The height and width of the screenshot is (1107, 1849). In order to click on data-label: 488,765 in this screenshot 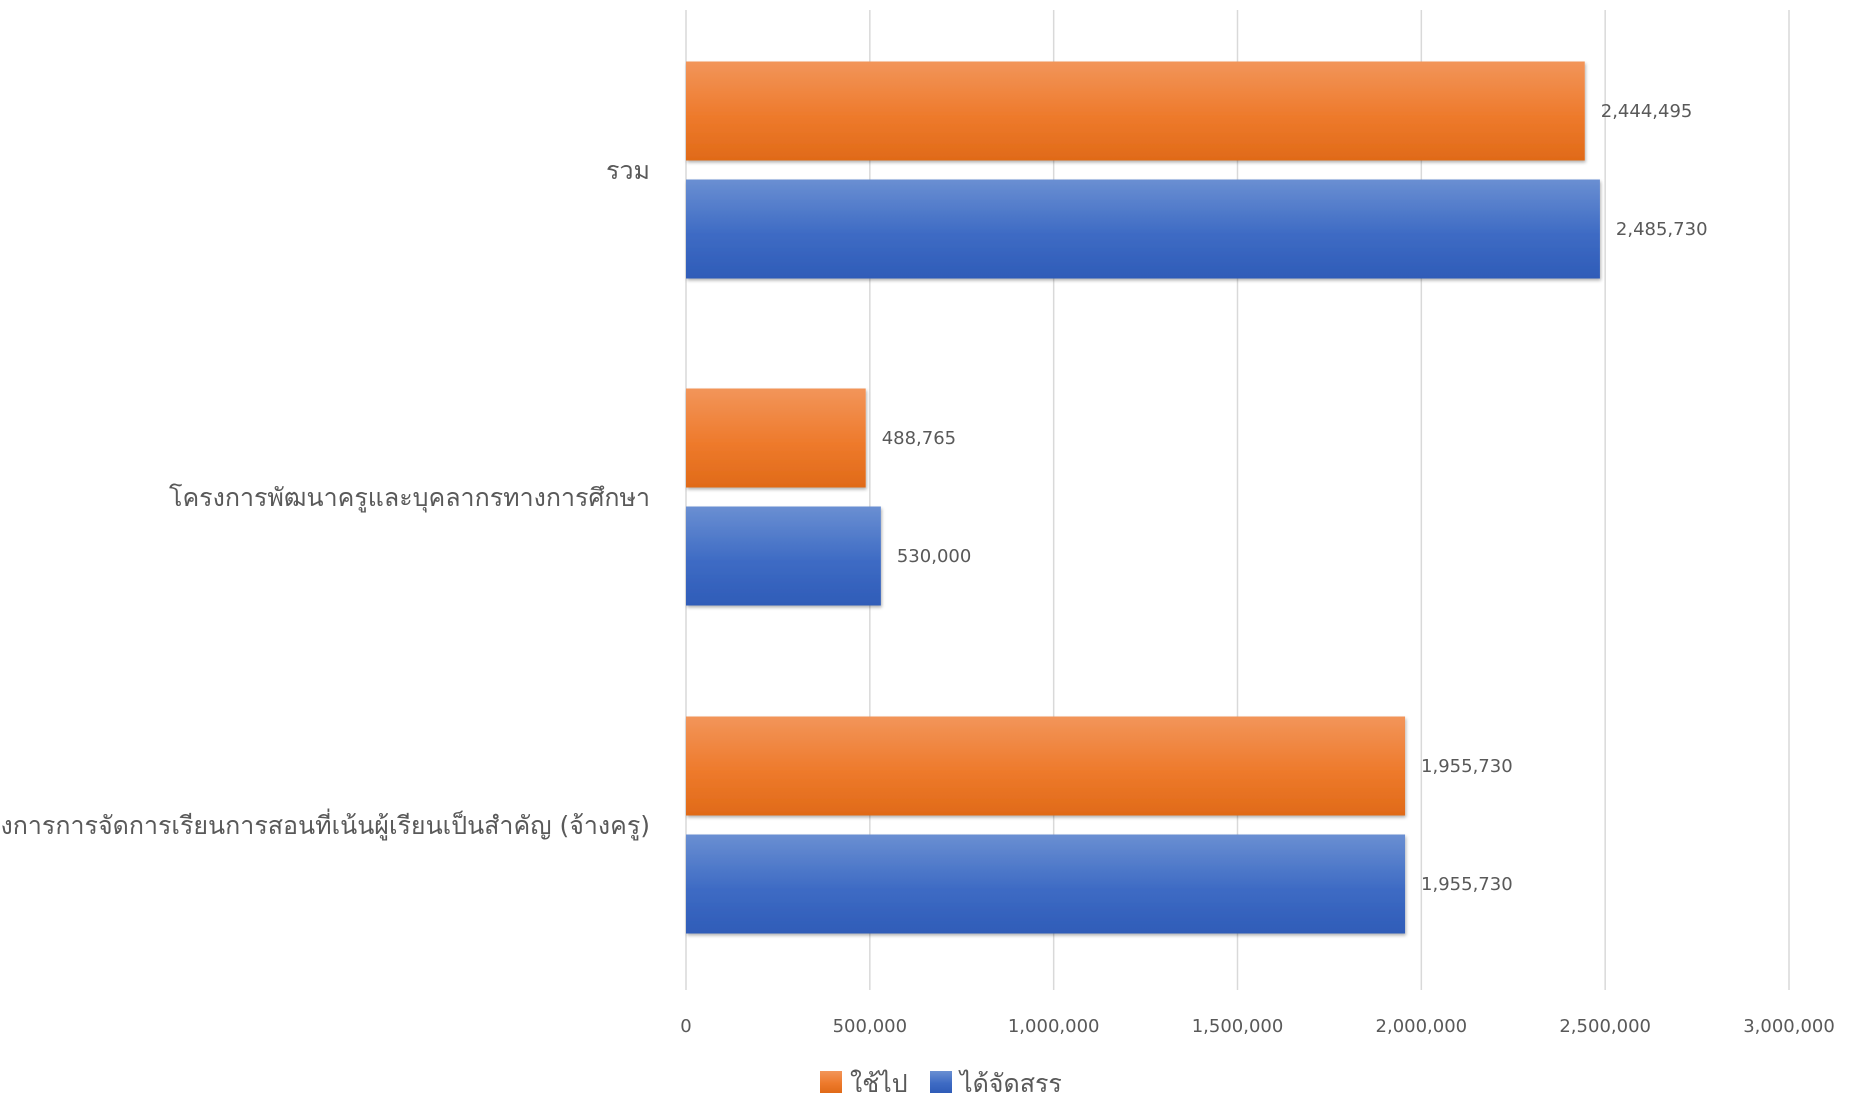, I will do `click(919, 438)`.